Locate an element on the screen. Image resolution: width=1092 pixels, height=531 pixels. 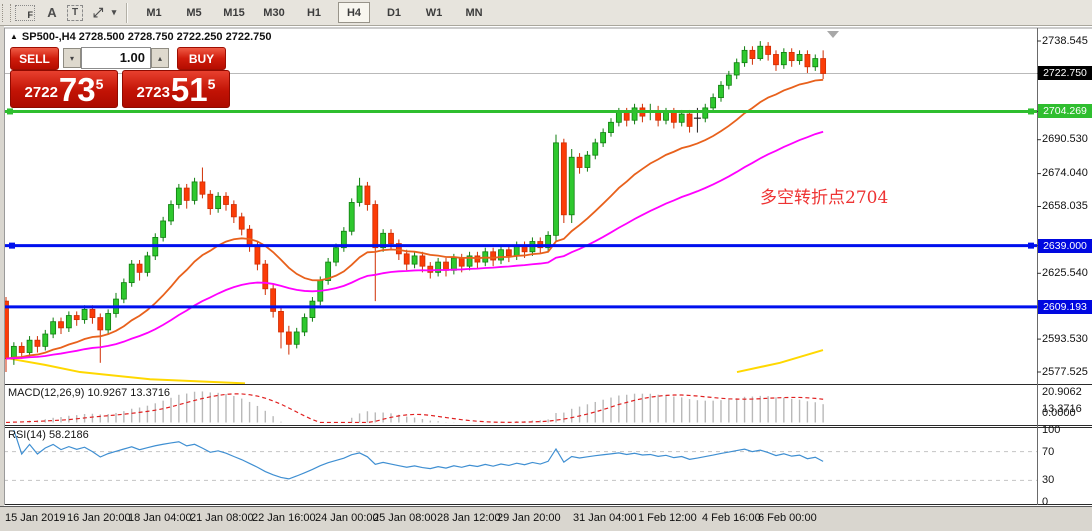
buy-quote: 2723 51 5 is located at coordinates (176, 89).